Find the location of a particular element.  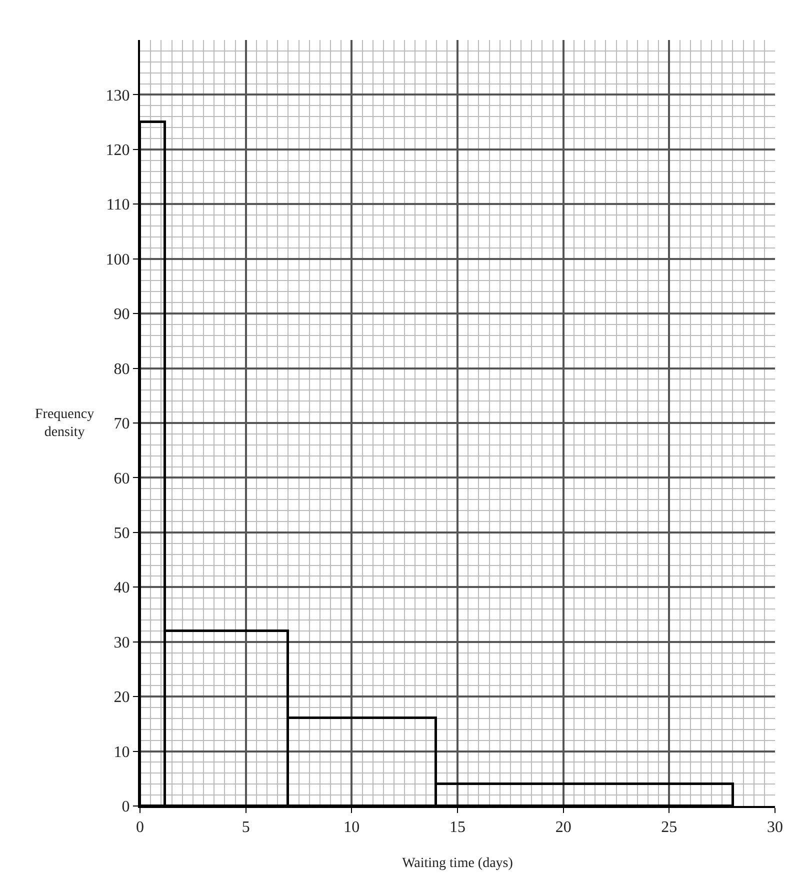

y-tick-label: 120 is located at coordinates (118, 151).